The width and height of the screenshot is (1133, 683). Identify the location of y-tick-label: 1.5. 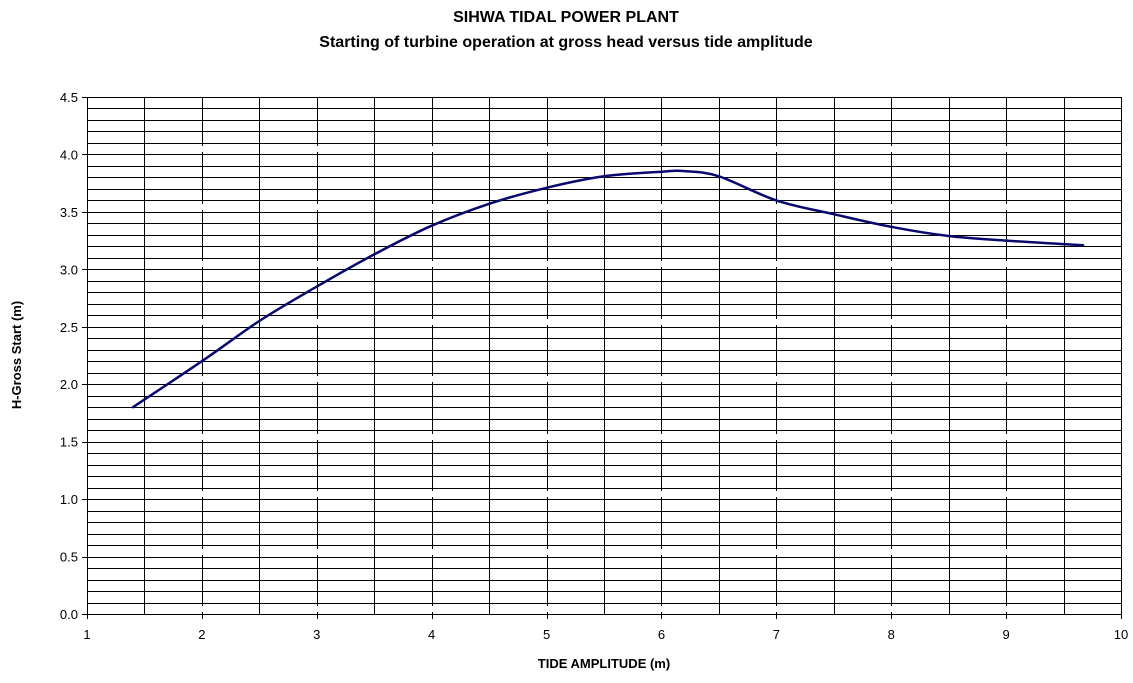
(69, 442).